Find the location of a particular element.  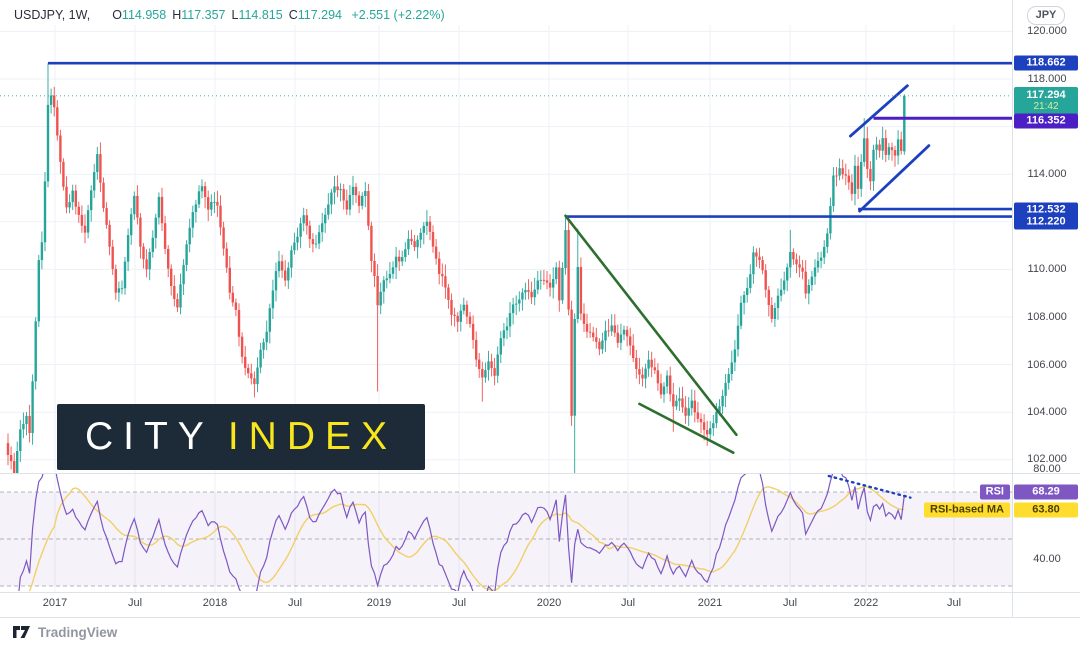

change-value: +2.551 (+2.22%) is located at coordinates (398, 15).